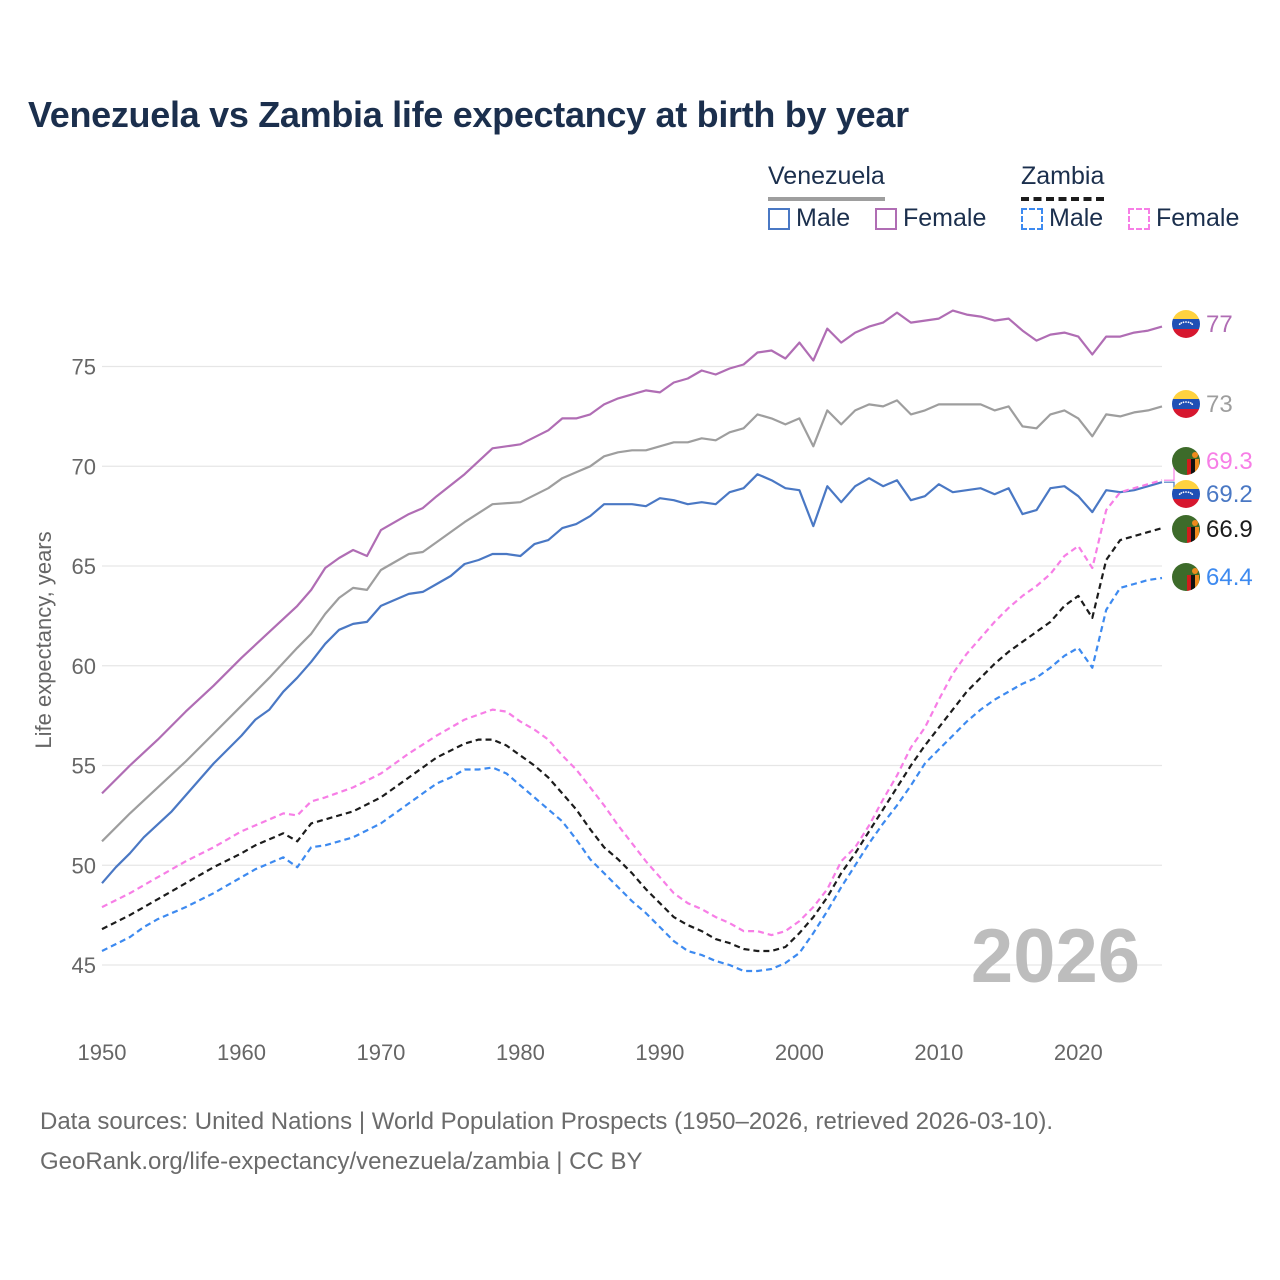 The height and width of the screenshot is (1280, 1280). Describe the element at coordinates (823, 218) in the screenshot. I see `legend-label-venezuela-male: Male` at that location.